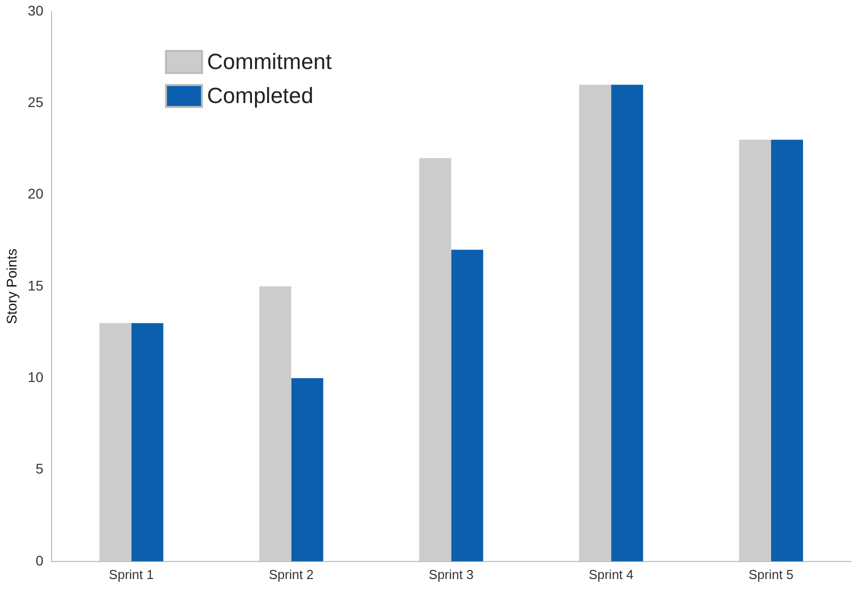  Describe the element at coordinates (36, 102) in the screenshot. I see `y-tick-label: 25` at that location.